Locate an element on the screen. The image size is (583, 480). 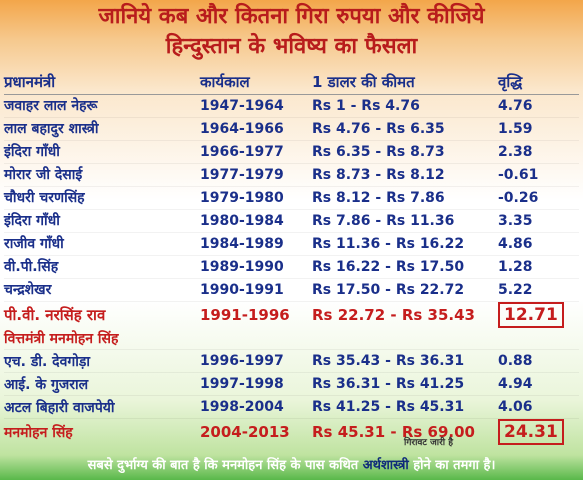
term: 1979-1980 is located at coordinates (256, 197).